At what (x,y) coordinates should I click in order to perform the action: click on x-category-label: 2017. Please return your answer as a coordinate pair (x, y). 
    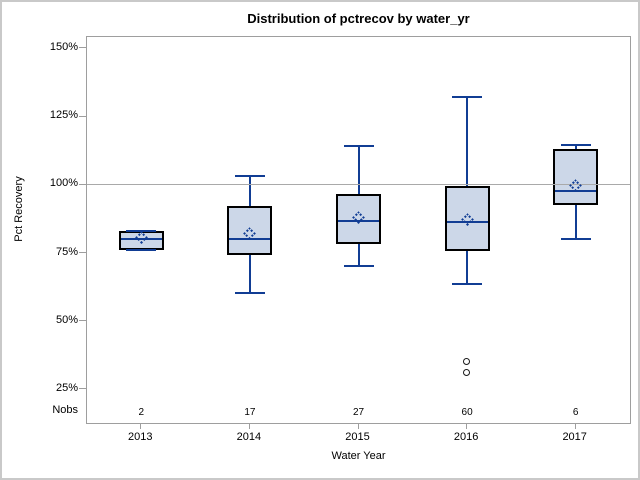
    Looking at the image, I should click on (574, 437).